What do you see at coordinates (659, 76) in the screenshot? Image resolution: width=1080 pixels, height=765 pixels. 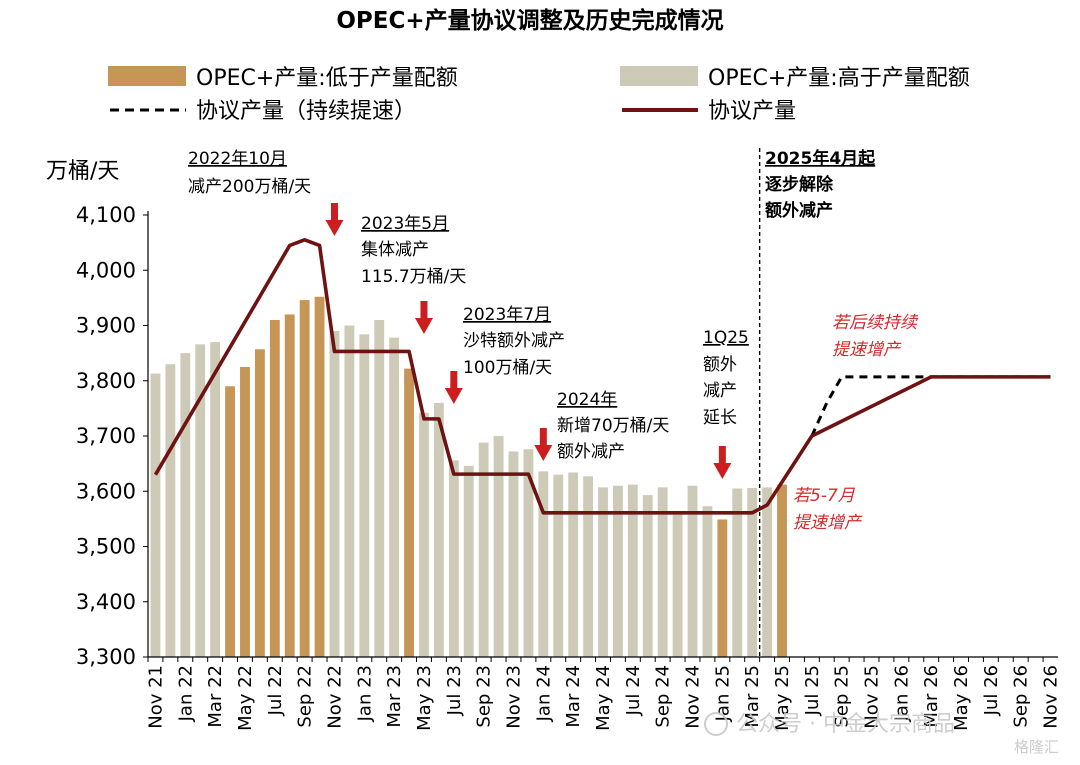 I see `legend-swatch-above` at bounding box center [659, 76].